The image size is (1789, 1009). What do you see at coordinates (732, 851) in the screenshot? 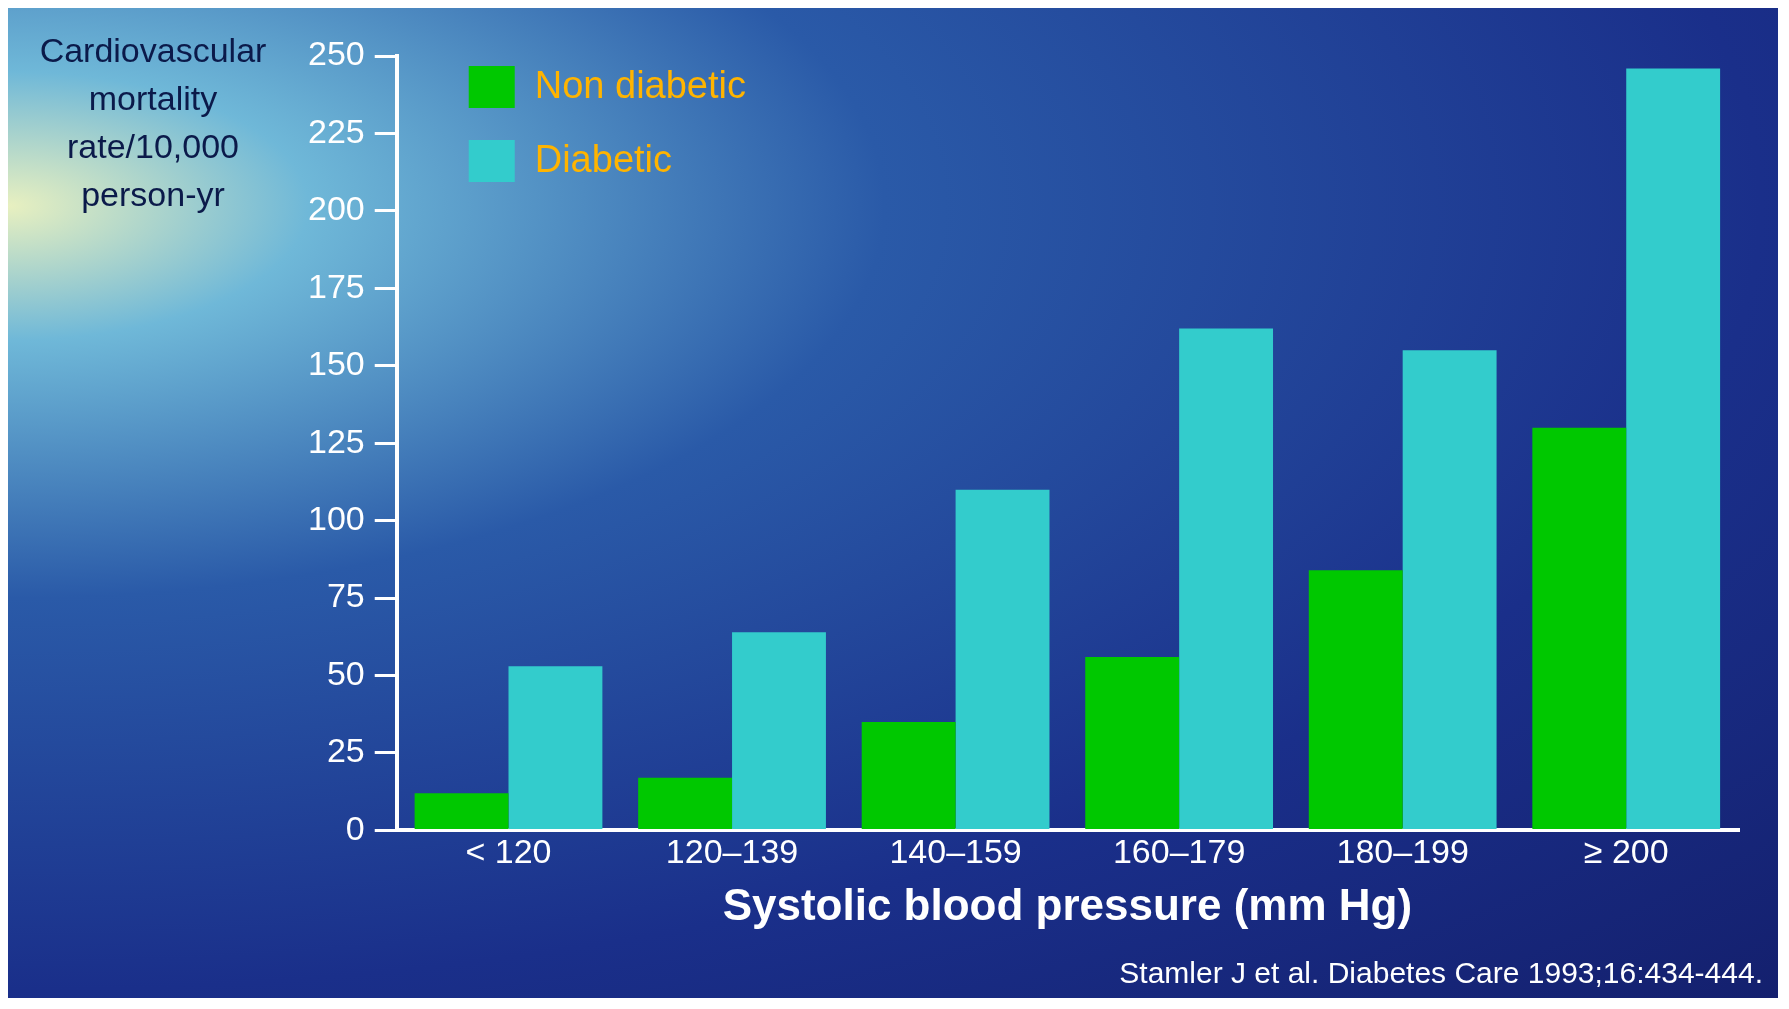
I see `x-tick-label: 120–139` at bounding box center [732, 851].